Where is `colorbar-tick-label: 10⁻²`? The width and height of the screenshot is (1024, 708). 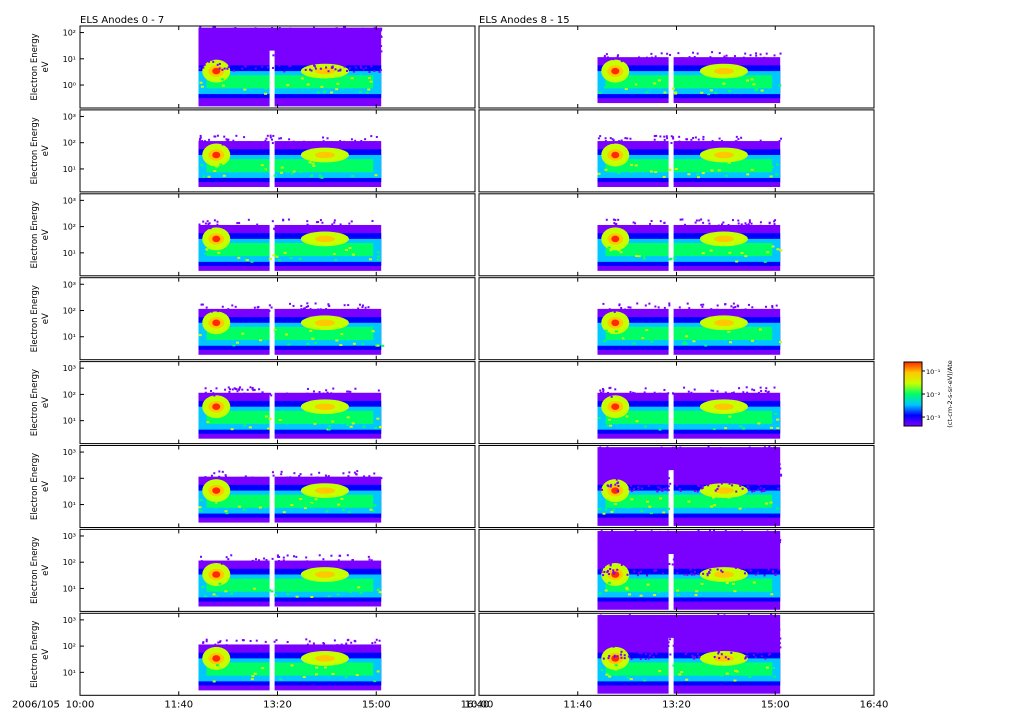
colorbar-tick-label: 10⁻² is located at coordinates (933, 395).